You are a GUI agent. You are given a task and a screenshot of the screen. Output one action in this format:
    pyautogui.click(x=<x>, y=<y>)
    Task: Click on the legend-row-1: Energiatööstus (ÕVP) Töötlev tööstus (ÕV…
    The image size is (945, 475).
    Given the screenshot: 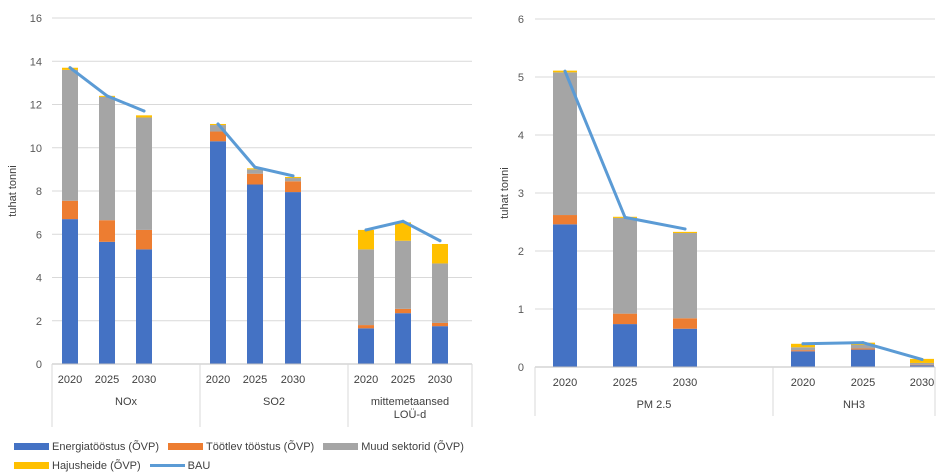 What is the action you would take?
    pyautogui.click(x=249, y=446)
    